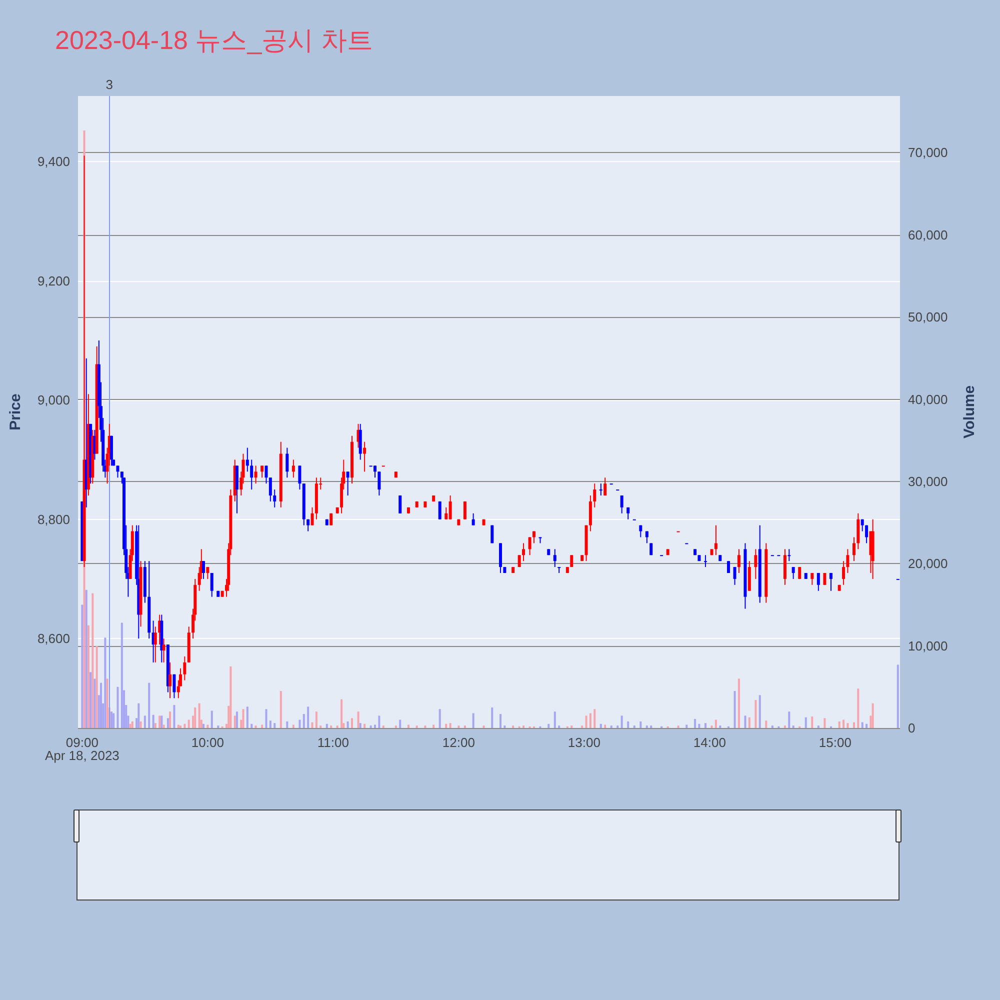 The height and width of the screenshot is (1000, 1000). I want to click on x-tick-label: 14:00, so click(709, 742).